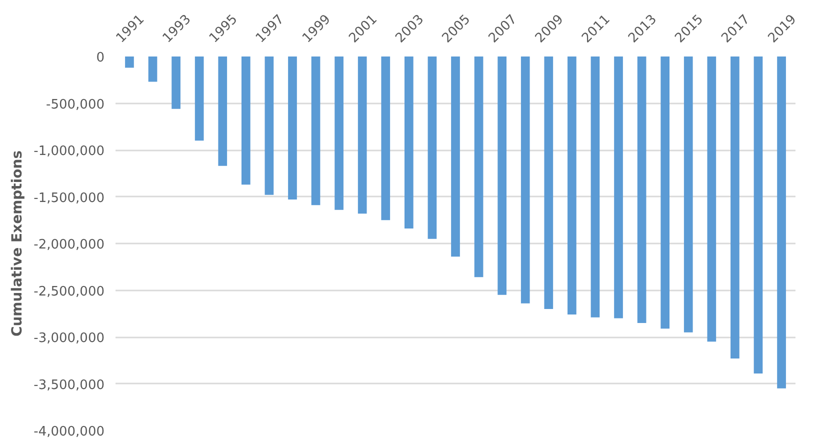 The height and width of the screenshot is (440, 815). What do you see at coordinates (100, 58) in the screenshot?
I see `y-tick-label: 0` at bounding box center [100, 58].